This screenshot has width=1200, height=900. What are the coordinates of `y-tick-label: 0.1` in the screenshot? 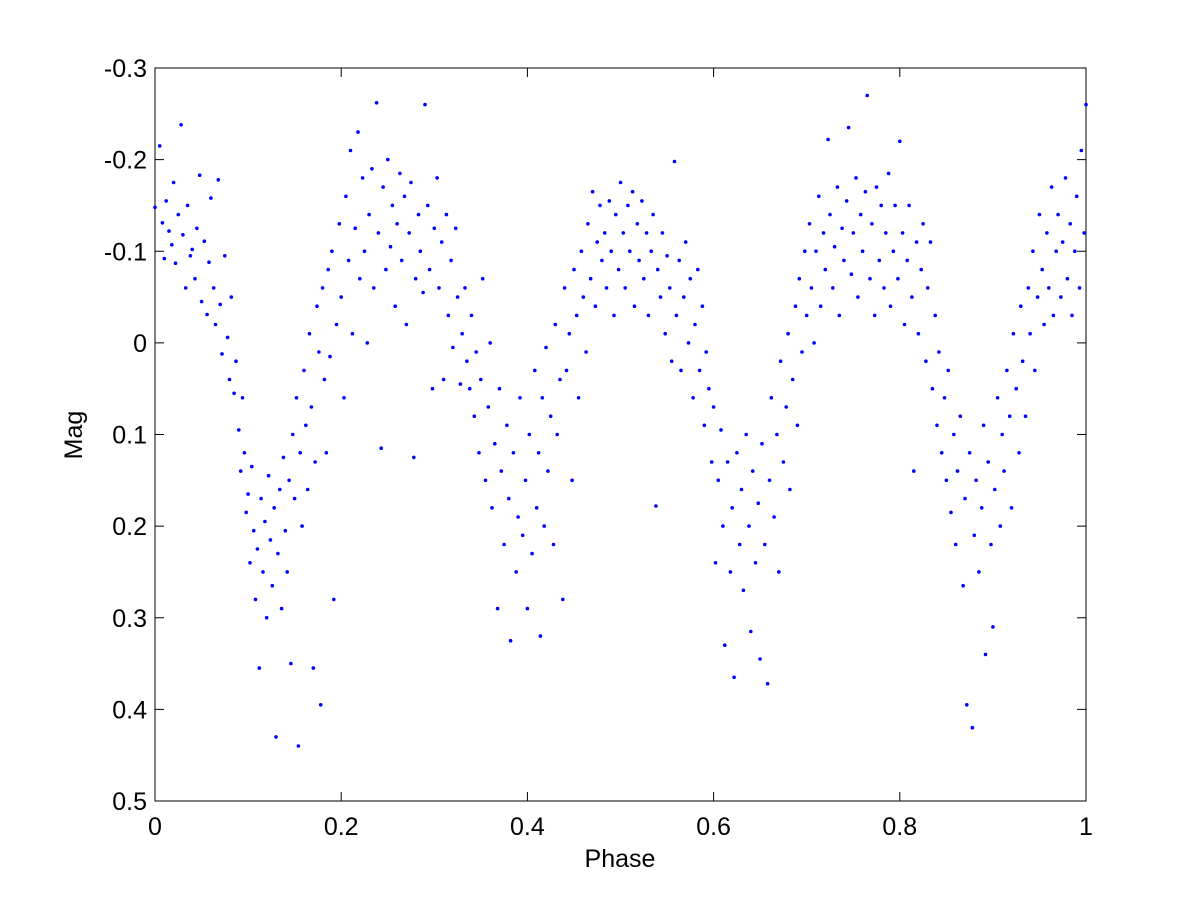 It's located at (129, 436).